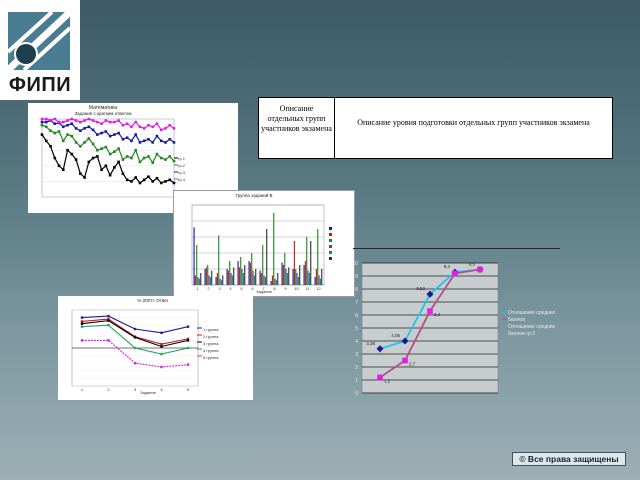 This screenshot has width=640, height=480. What do you see at coordinates (197, 288) in the screenshot?
I see `chart2-tick-label: 1` at bounding box center [197, 288].